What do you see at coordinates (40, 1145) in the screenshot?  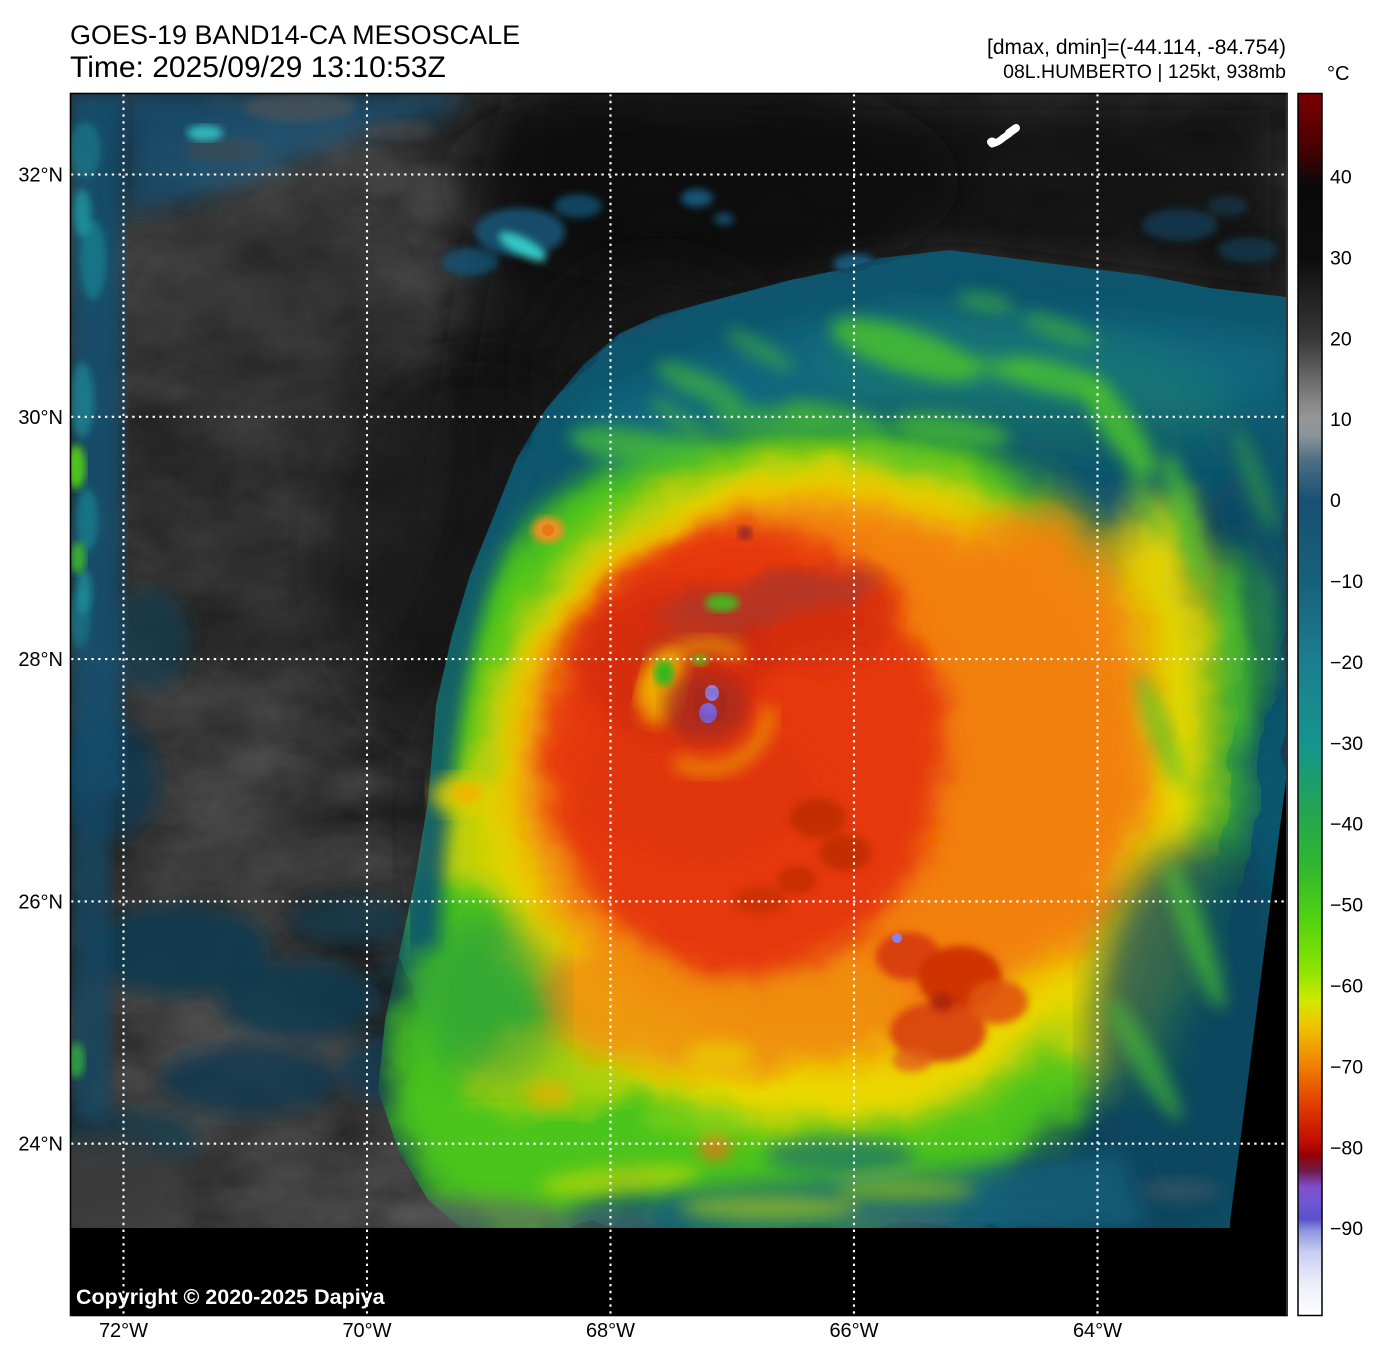 I see `svg-text: 24°N` at bounding box center [40, 1145].